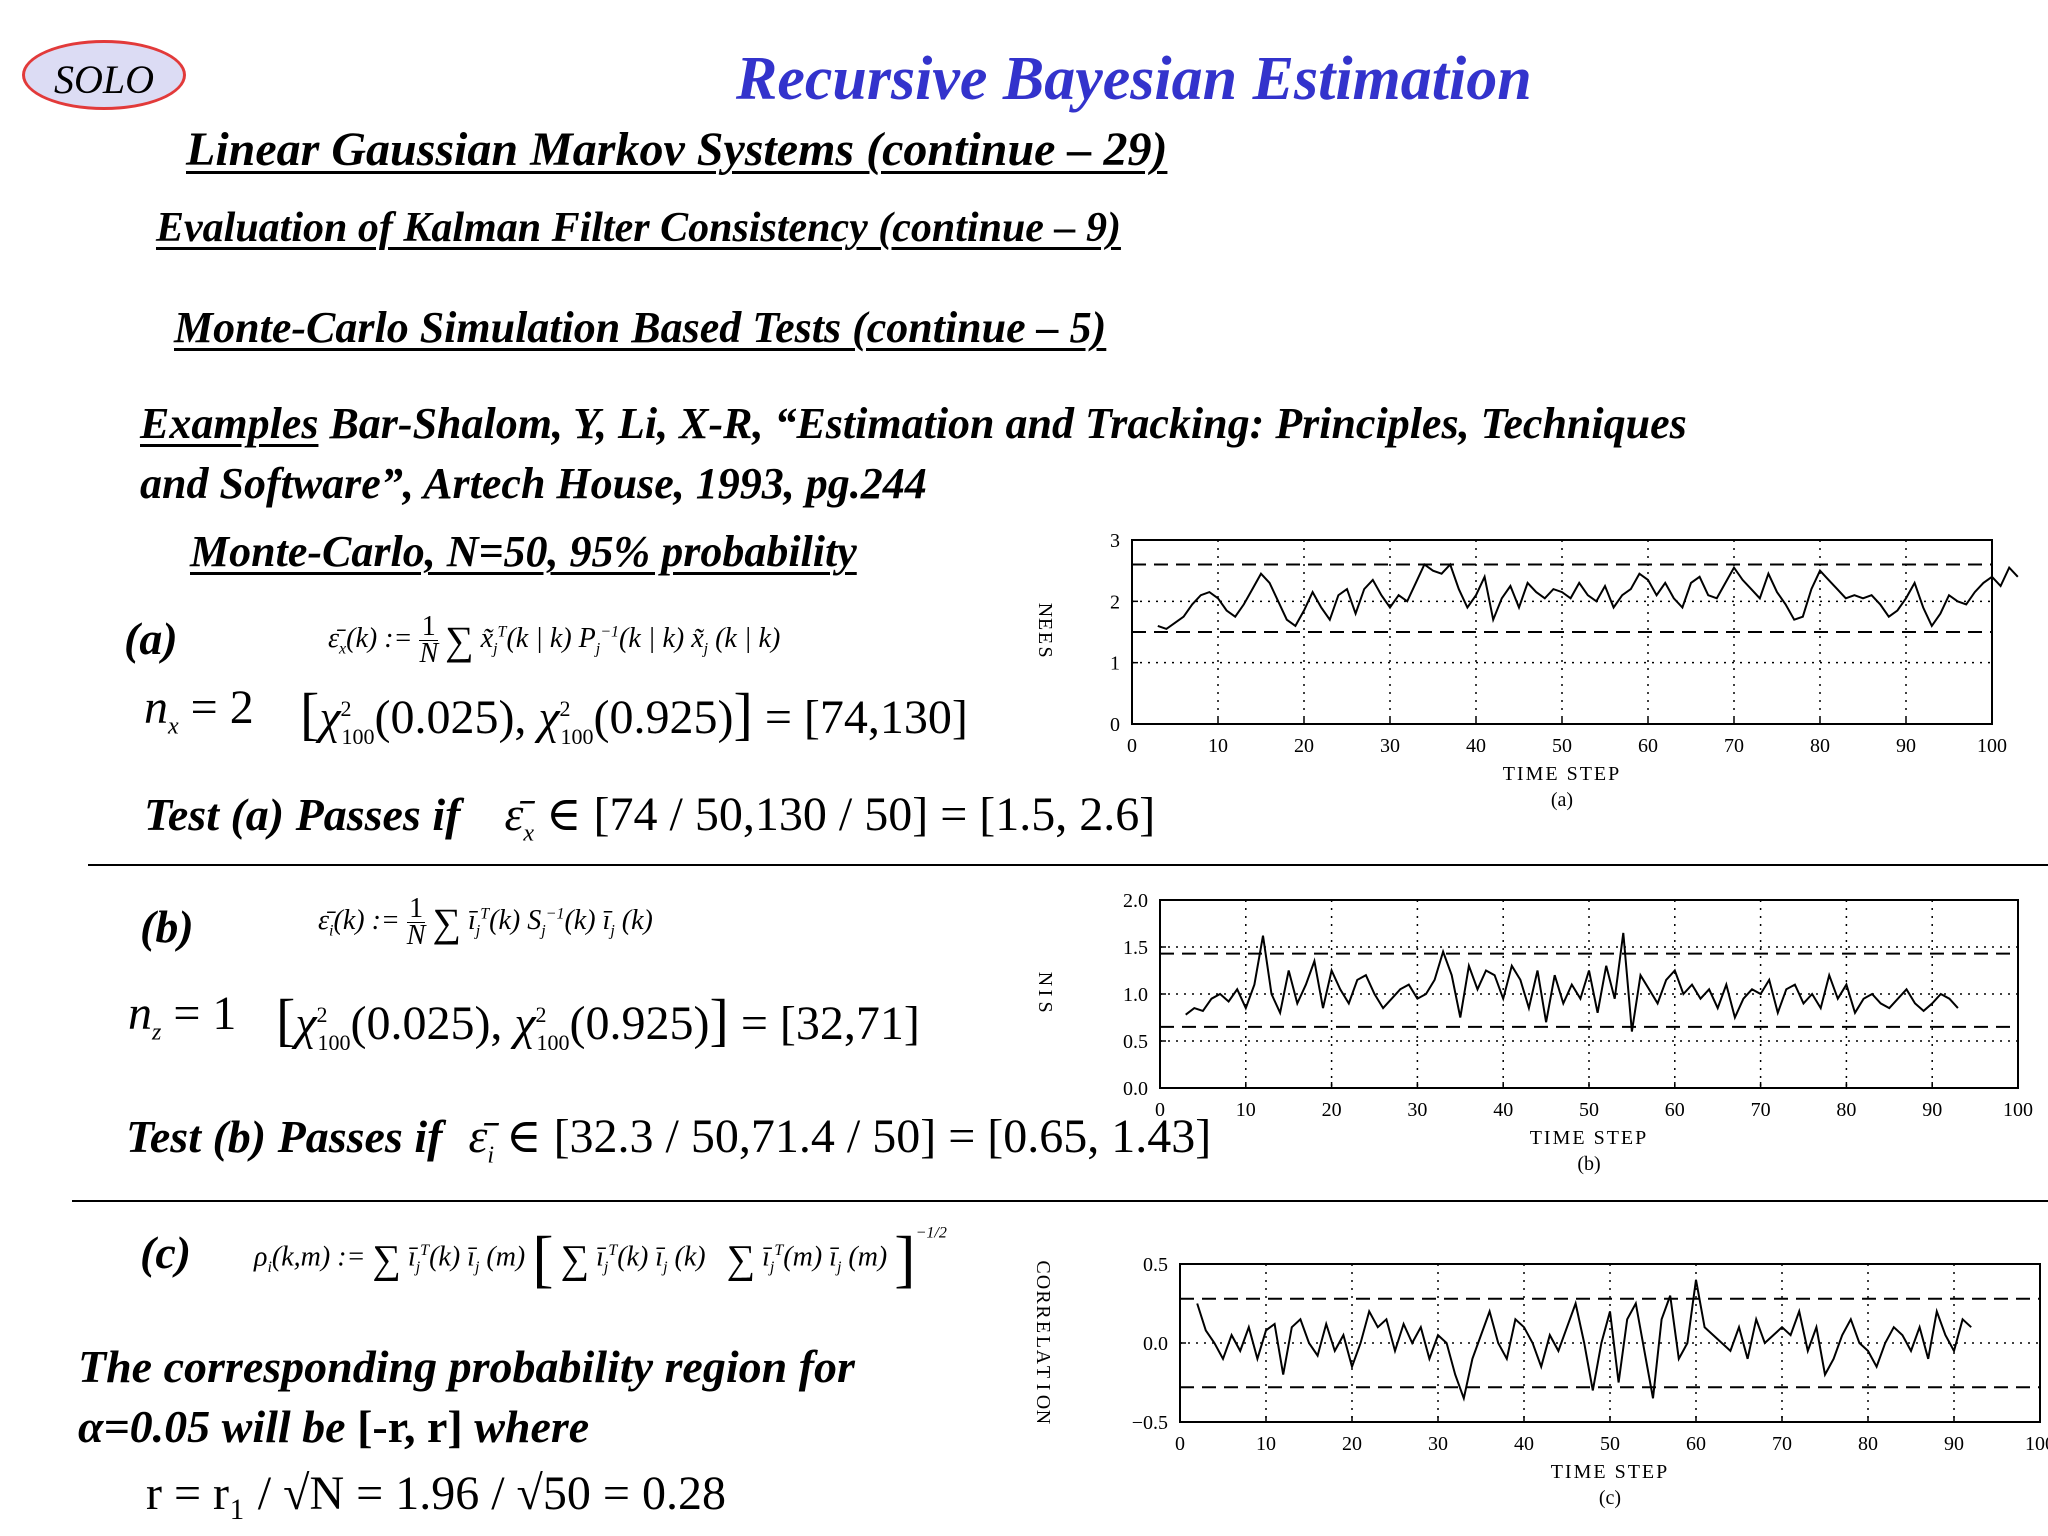  I want to click on label-a: (a), so click(151, 638).